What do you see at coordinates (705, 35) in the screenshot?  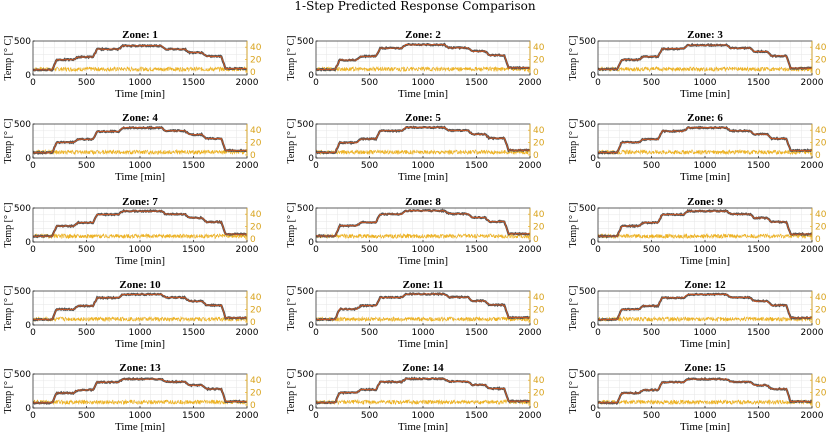 I see `subplot-title: Zone: 3` at bounding box center [705, 35].